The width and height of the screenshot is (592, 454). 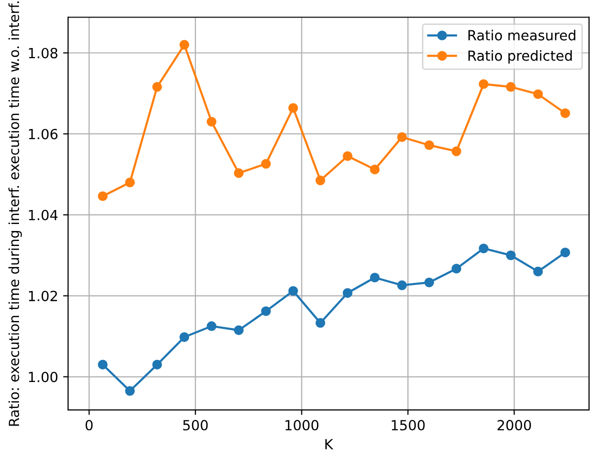 I want to click on legend-label: Ratio measured, so click(x=522, y=35).